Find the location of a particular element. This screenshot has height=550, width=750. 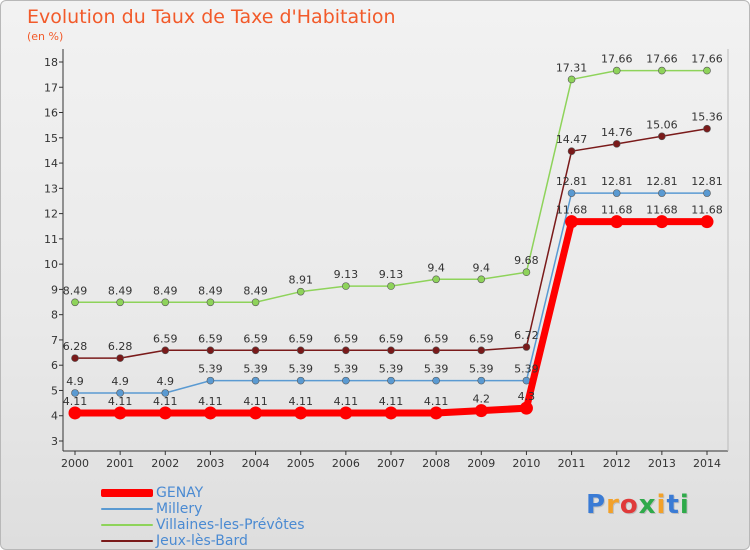

legend-swatch-millery is located at coordinates (127, 509).